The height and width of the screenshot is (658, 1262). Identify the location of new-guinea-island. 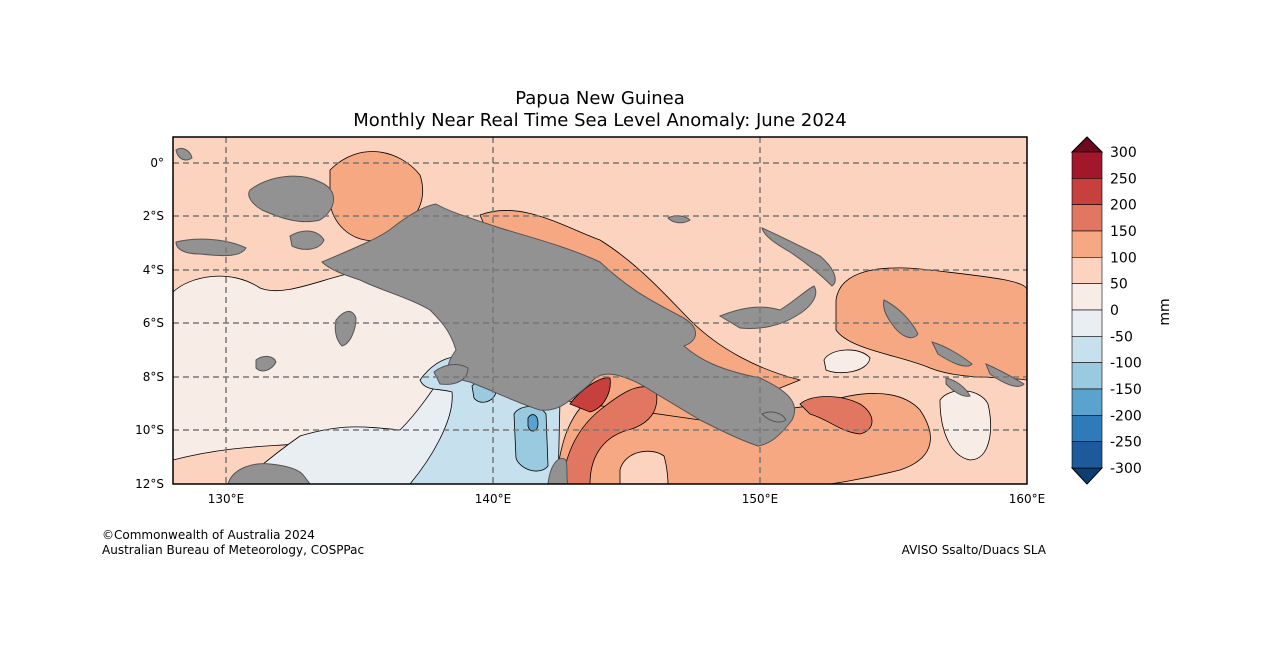
(558, 325).